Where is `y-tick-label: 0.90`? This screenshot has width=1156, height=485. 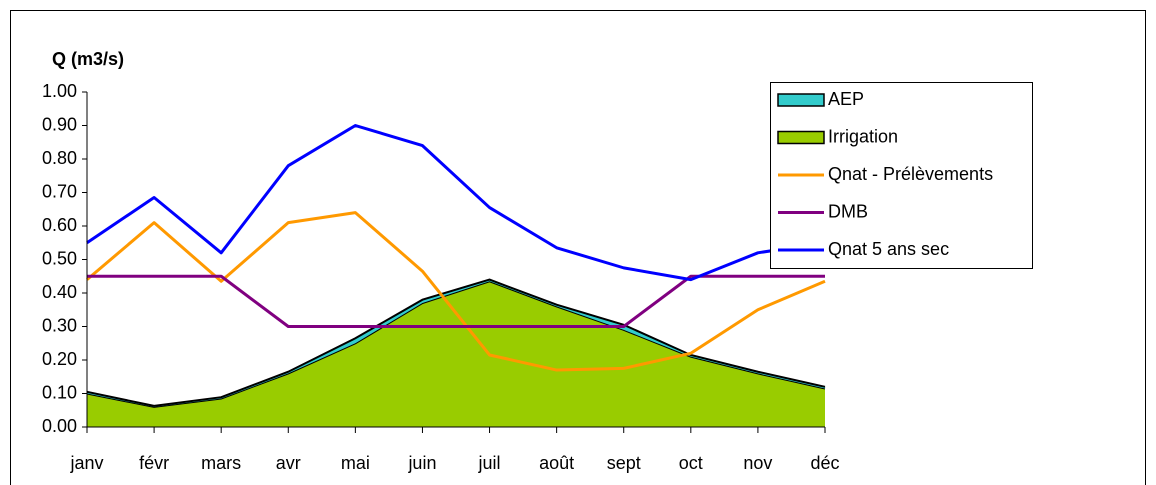 y-tick-label: 0.90 is located at coordinates (59, 124).